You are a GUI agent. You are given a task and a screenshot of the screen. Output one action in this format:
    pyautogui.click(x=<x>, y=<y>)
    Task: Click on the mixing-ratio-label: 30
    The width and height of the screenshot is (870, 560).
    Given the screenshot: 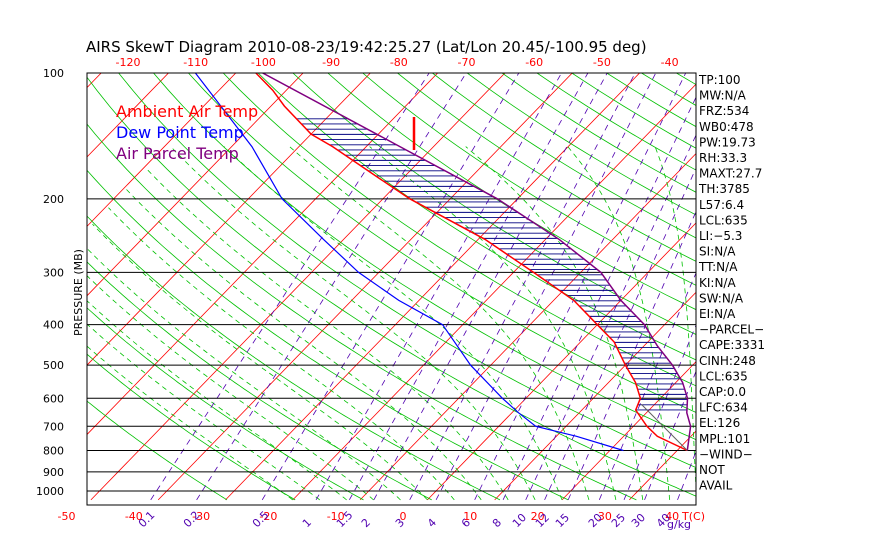 What is the action you would take?
    pyautogui.click(x=638, y=520)
    